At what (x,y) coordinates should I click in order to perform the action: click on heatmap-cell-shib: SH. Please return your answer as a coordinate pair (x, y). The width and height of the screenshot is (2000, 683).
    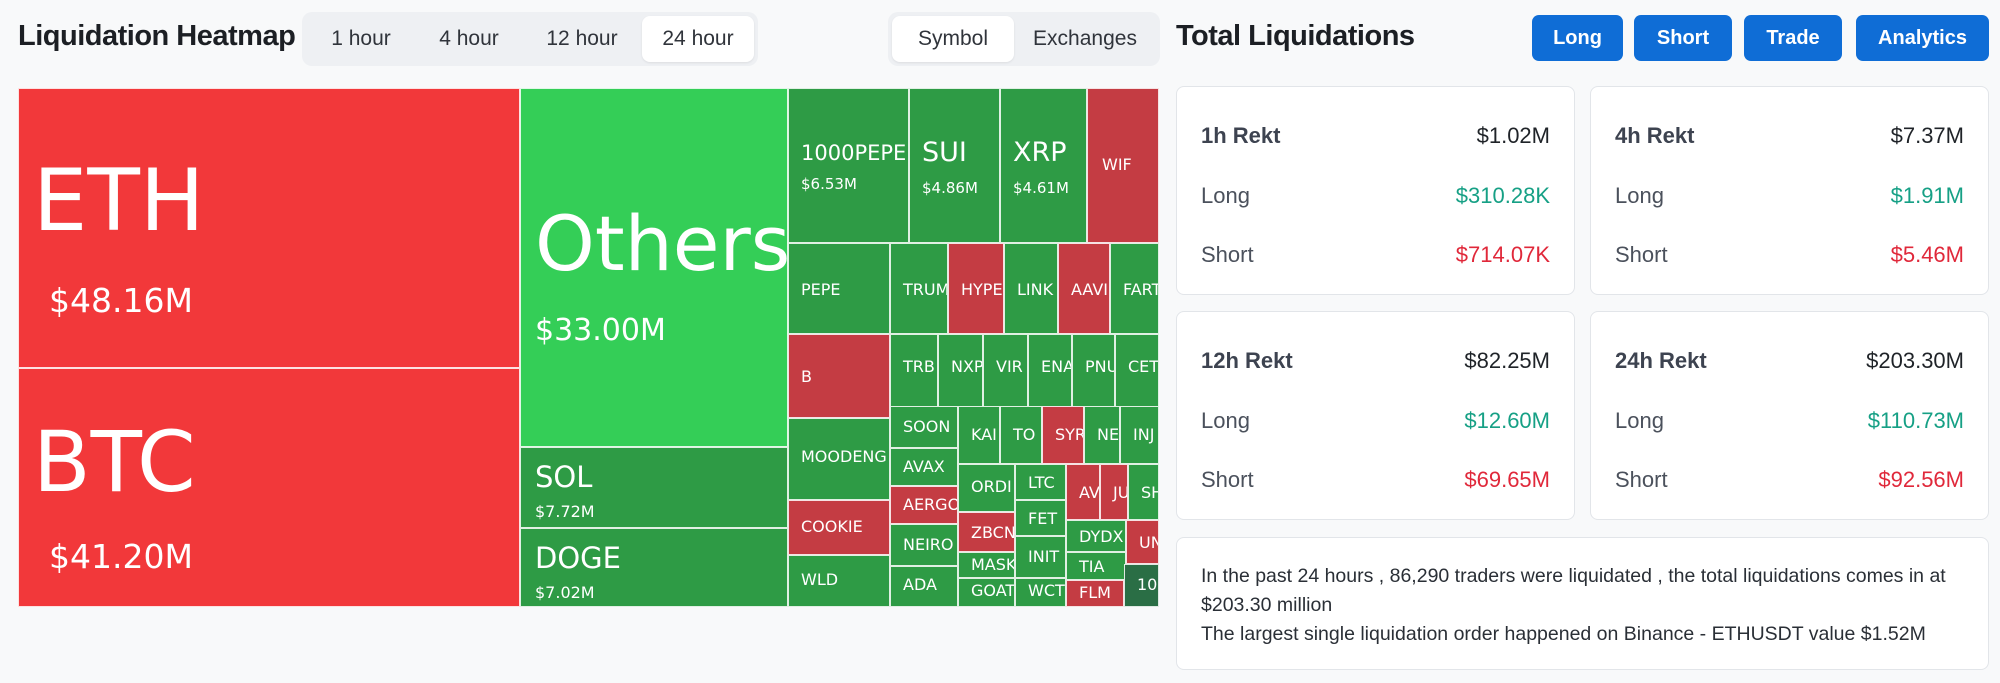
    Looking at the image, I should click on (1143, 492).